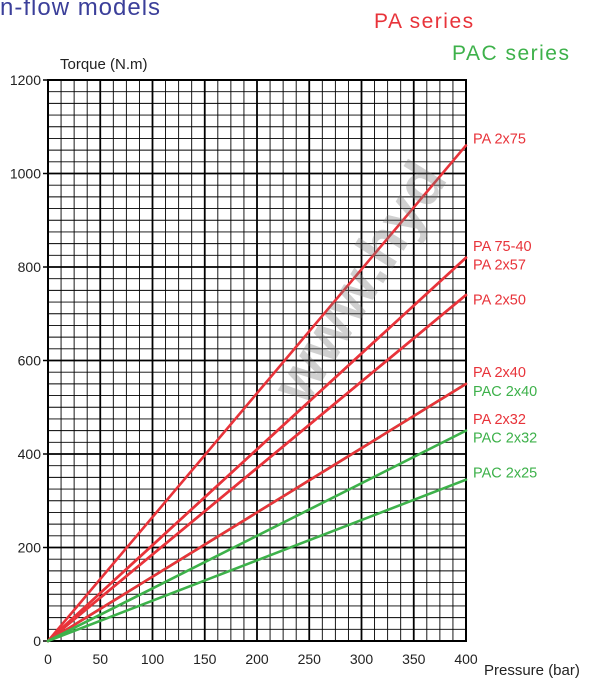  What do you see at coordinates (499, 266) in the screenshot?
I see `series-label-pa-2x57: PA 2x57` at bounding box center [499, 266].